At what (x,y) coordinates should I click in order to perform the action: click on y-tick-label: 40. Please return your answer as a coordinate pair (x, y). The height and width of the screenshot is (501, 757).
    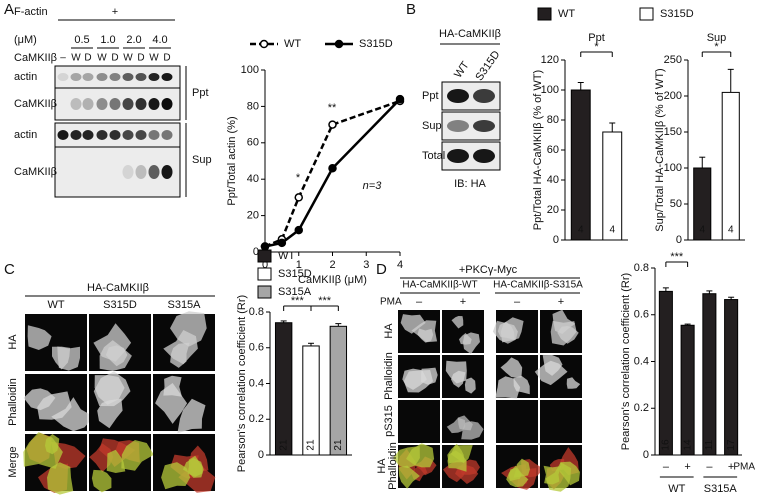
    Looking at the image, I should click on (553, 180).